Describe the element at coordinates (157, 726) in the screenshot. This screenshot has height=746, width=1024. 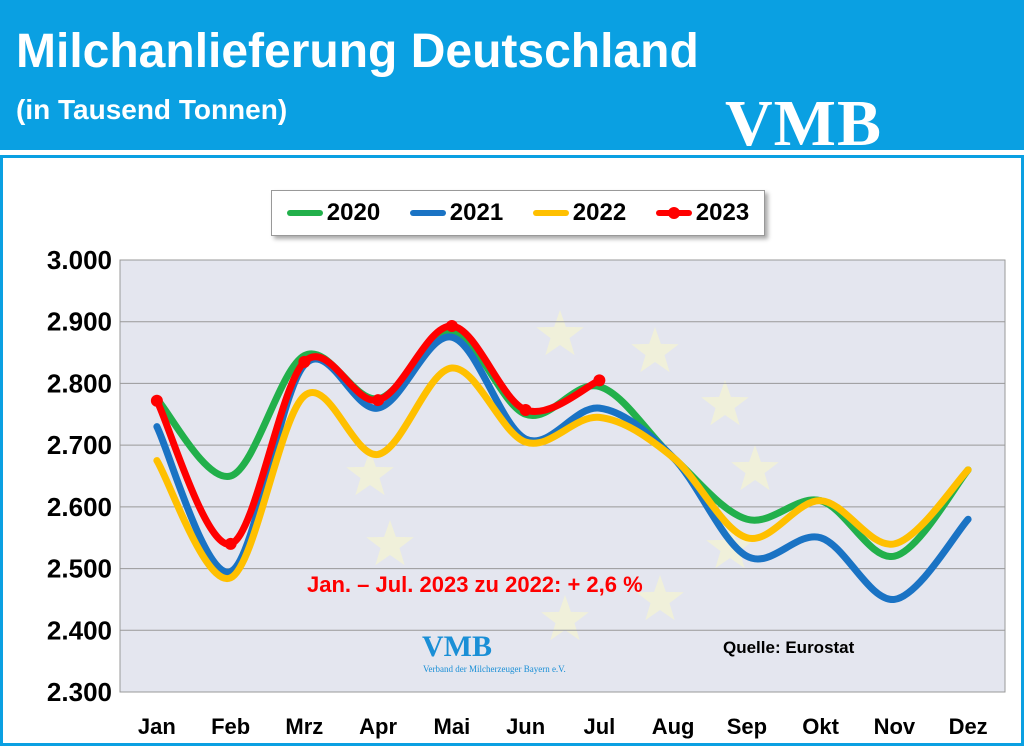
I see `x-tick-label: Jan` at that location.